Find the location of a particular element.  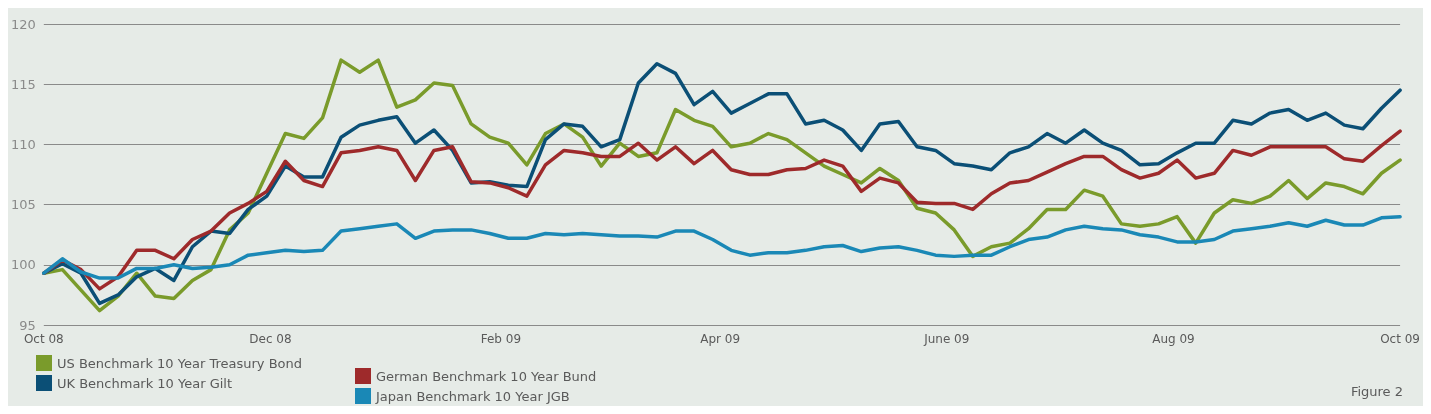

x-tick-label: Feb 09 is located at coordinates (501, 339).